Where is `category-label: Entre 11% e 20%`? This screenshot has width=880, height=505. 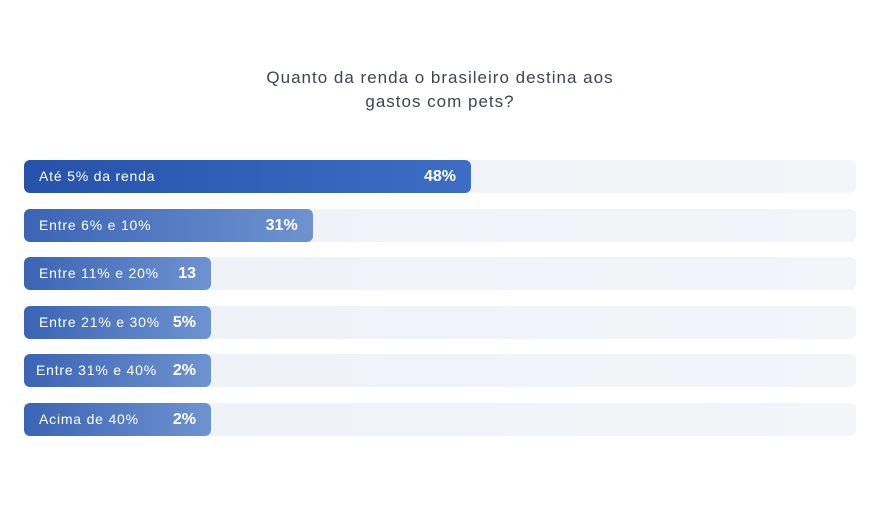
category-label: Entre 11% e 20% is located at coordinates (99, 273).